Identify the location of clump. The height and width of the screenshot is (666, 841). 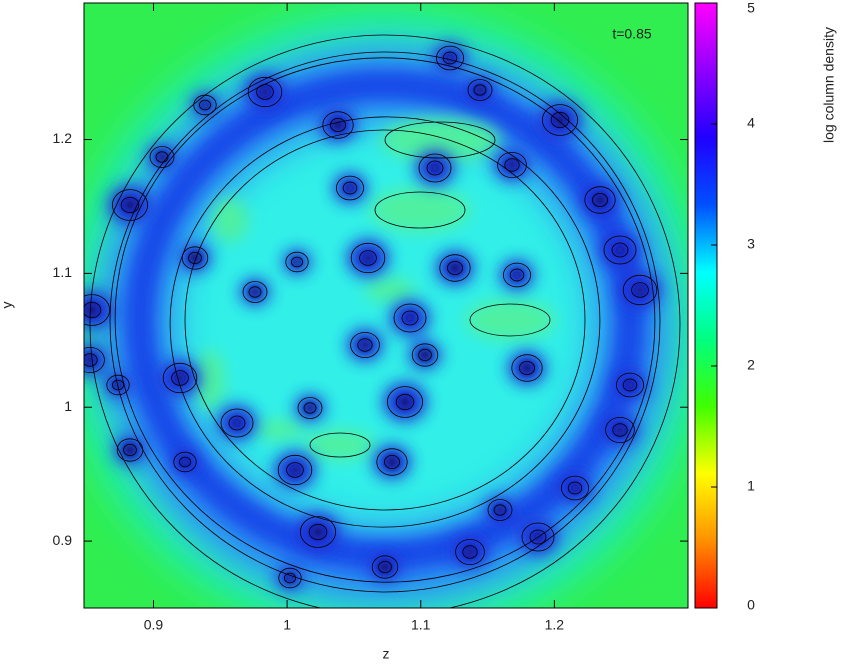
(96, 360).